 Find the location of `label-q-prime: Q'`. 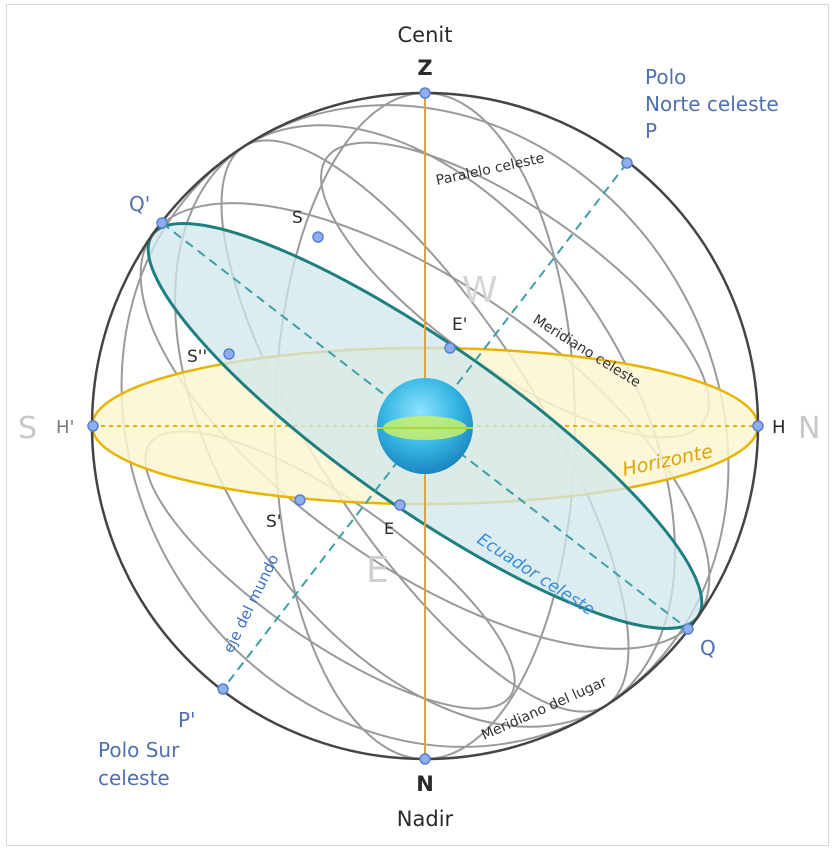

label-q-prime: Q' is located at coordinates (139, 204).